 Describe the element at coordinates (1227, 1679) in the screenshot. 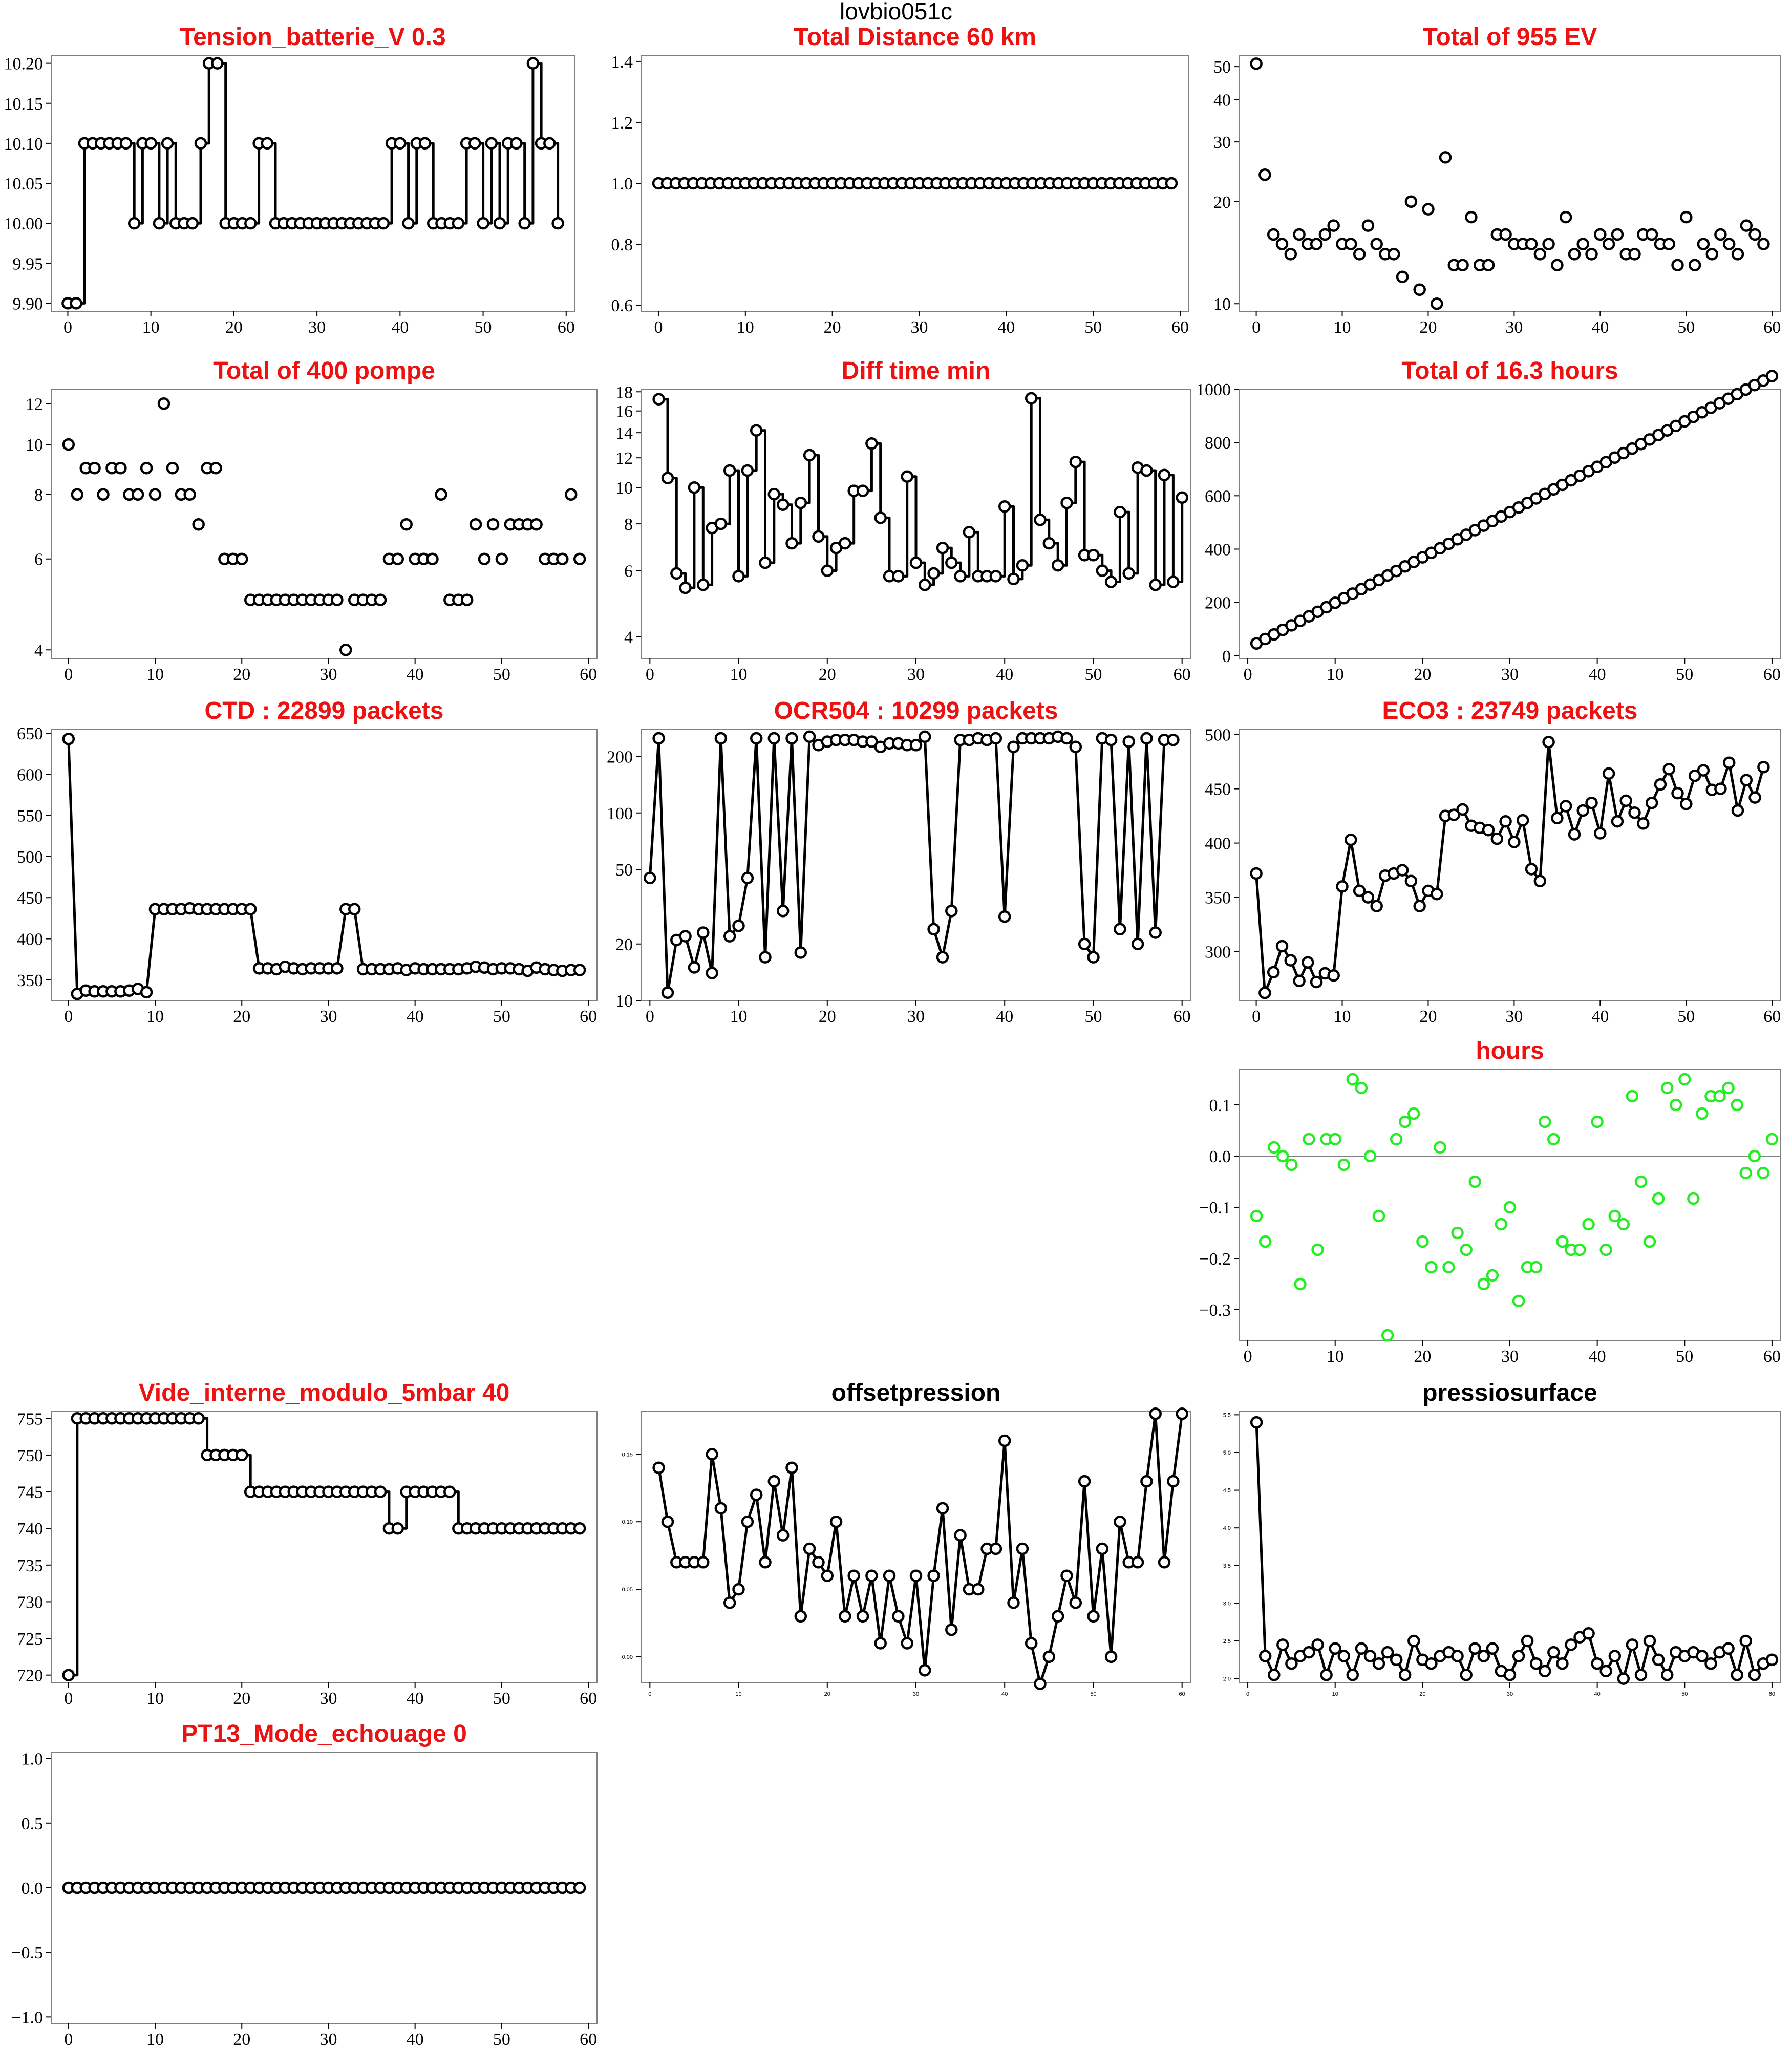

I see `y-tick-label: 2.0` at that location.